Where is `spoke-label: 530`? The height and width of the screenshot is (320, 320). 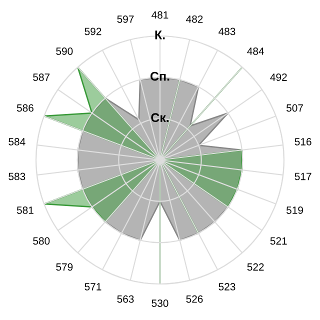
spoke-label: 530 is located at coordinates (160, 303).